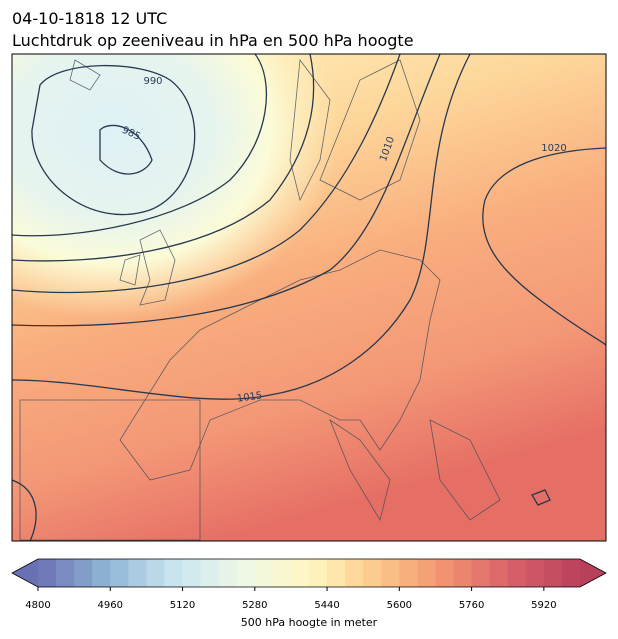 Image resolution: width=618 pixels, height=639 pixels. What do you see at coordinates (471, 605) in the screenshot?
I see `colorbar-tick-label: 5760` at bounding box center [471, 605].